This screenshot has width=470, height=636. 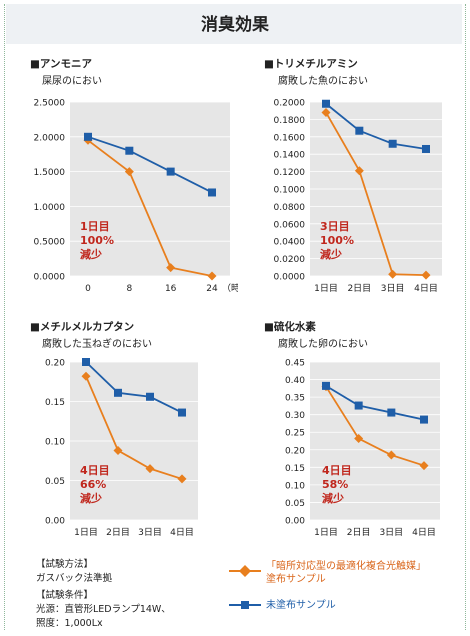 I want to click on method-text: ガスバック法準拠, so click(x=74, y=578).